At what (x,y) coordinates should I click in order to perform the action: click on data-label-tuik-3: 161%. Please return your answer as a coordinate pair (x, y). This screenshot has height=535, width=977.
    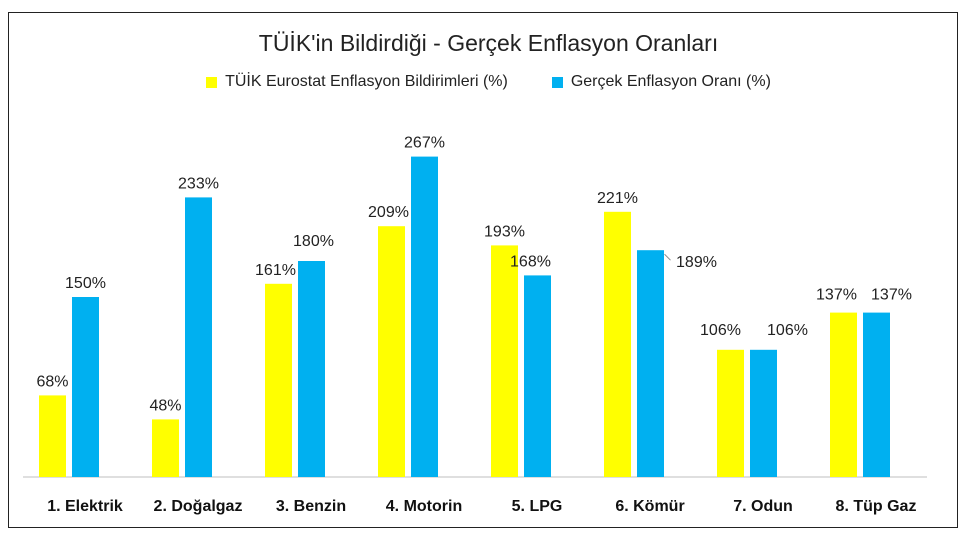
    Looking at the image, I should click on (275, 270).